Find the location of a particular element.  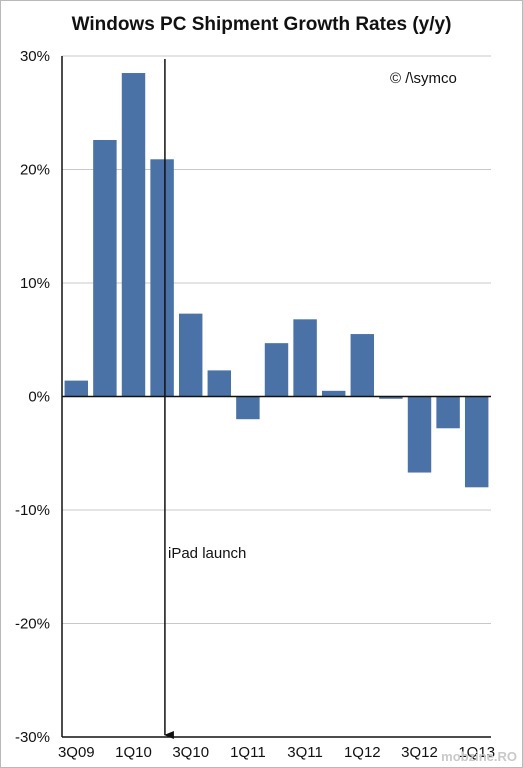

x-tick-label: 1Q12 is located at coordinates (362, 752).